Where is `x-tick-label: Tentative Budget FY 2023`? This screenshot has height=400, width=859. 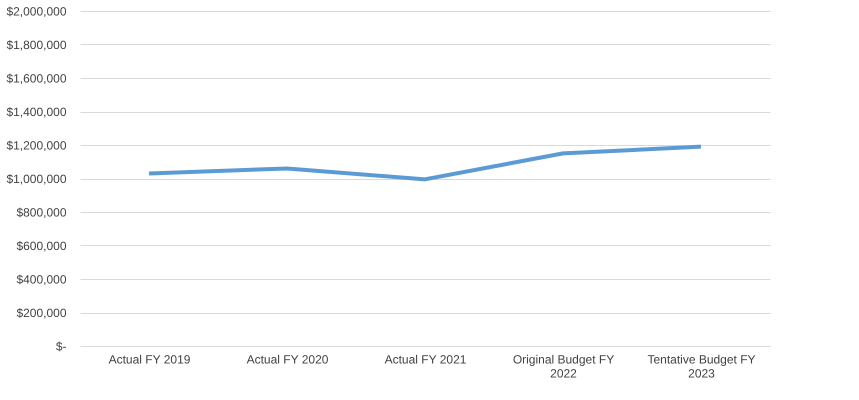
x-tick-label: Tentative Budget FY 2023 is located at coordinates (701, 366).